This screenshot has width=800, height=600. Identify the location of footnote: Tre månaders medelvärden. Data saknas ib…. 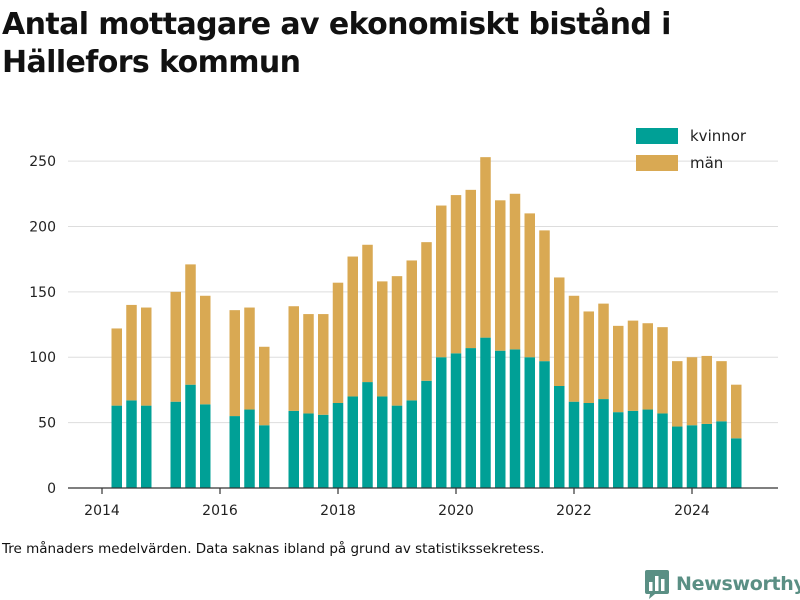
(273, 549).